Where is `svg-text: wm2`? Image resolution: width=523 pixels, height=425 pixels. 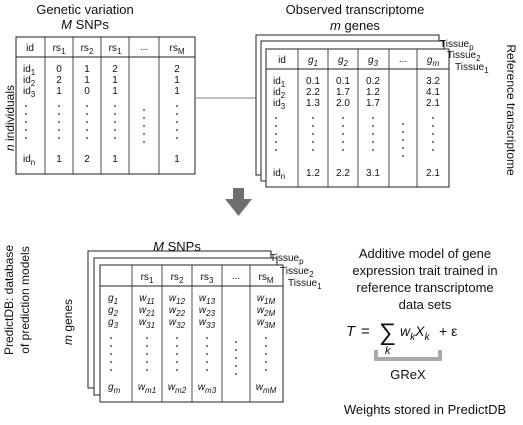 svg-text: wm2 is located at coordinates (177, 388).